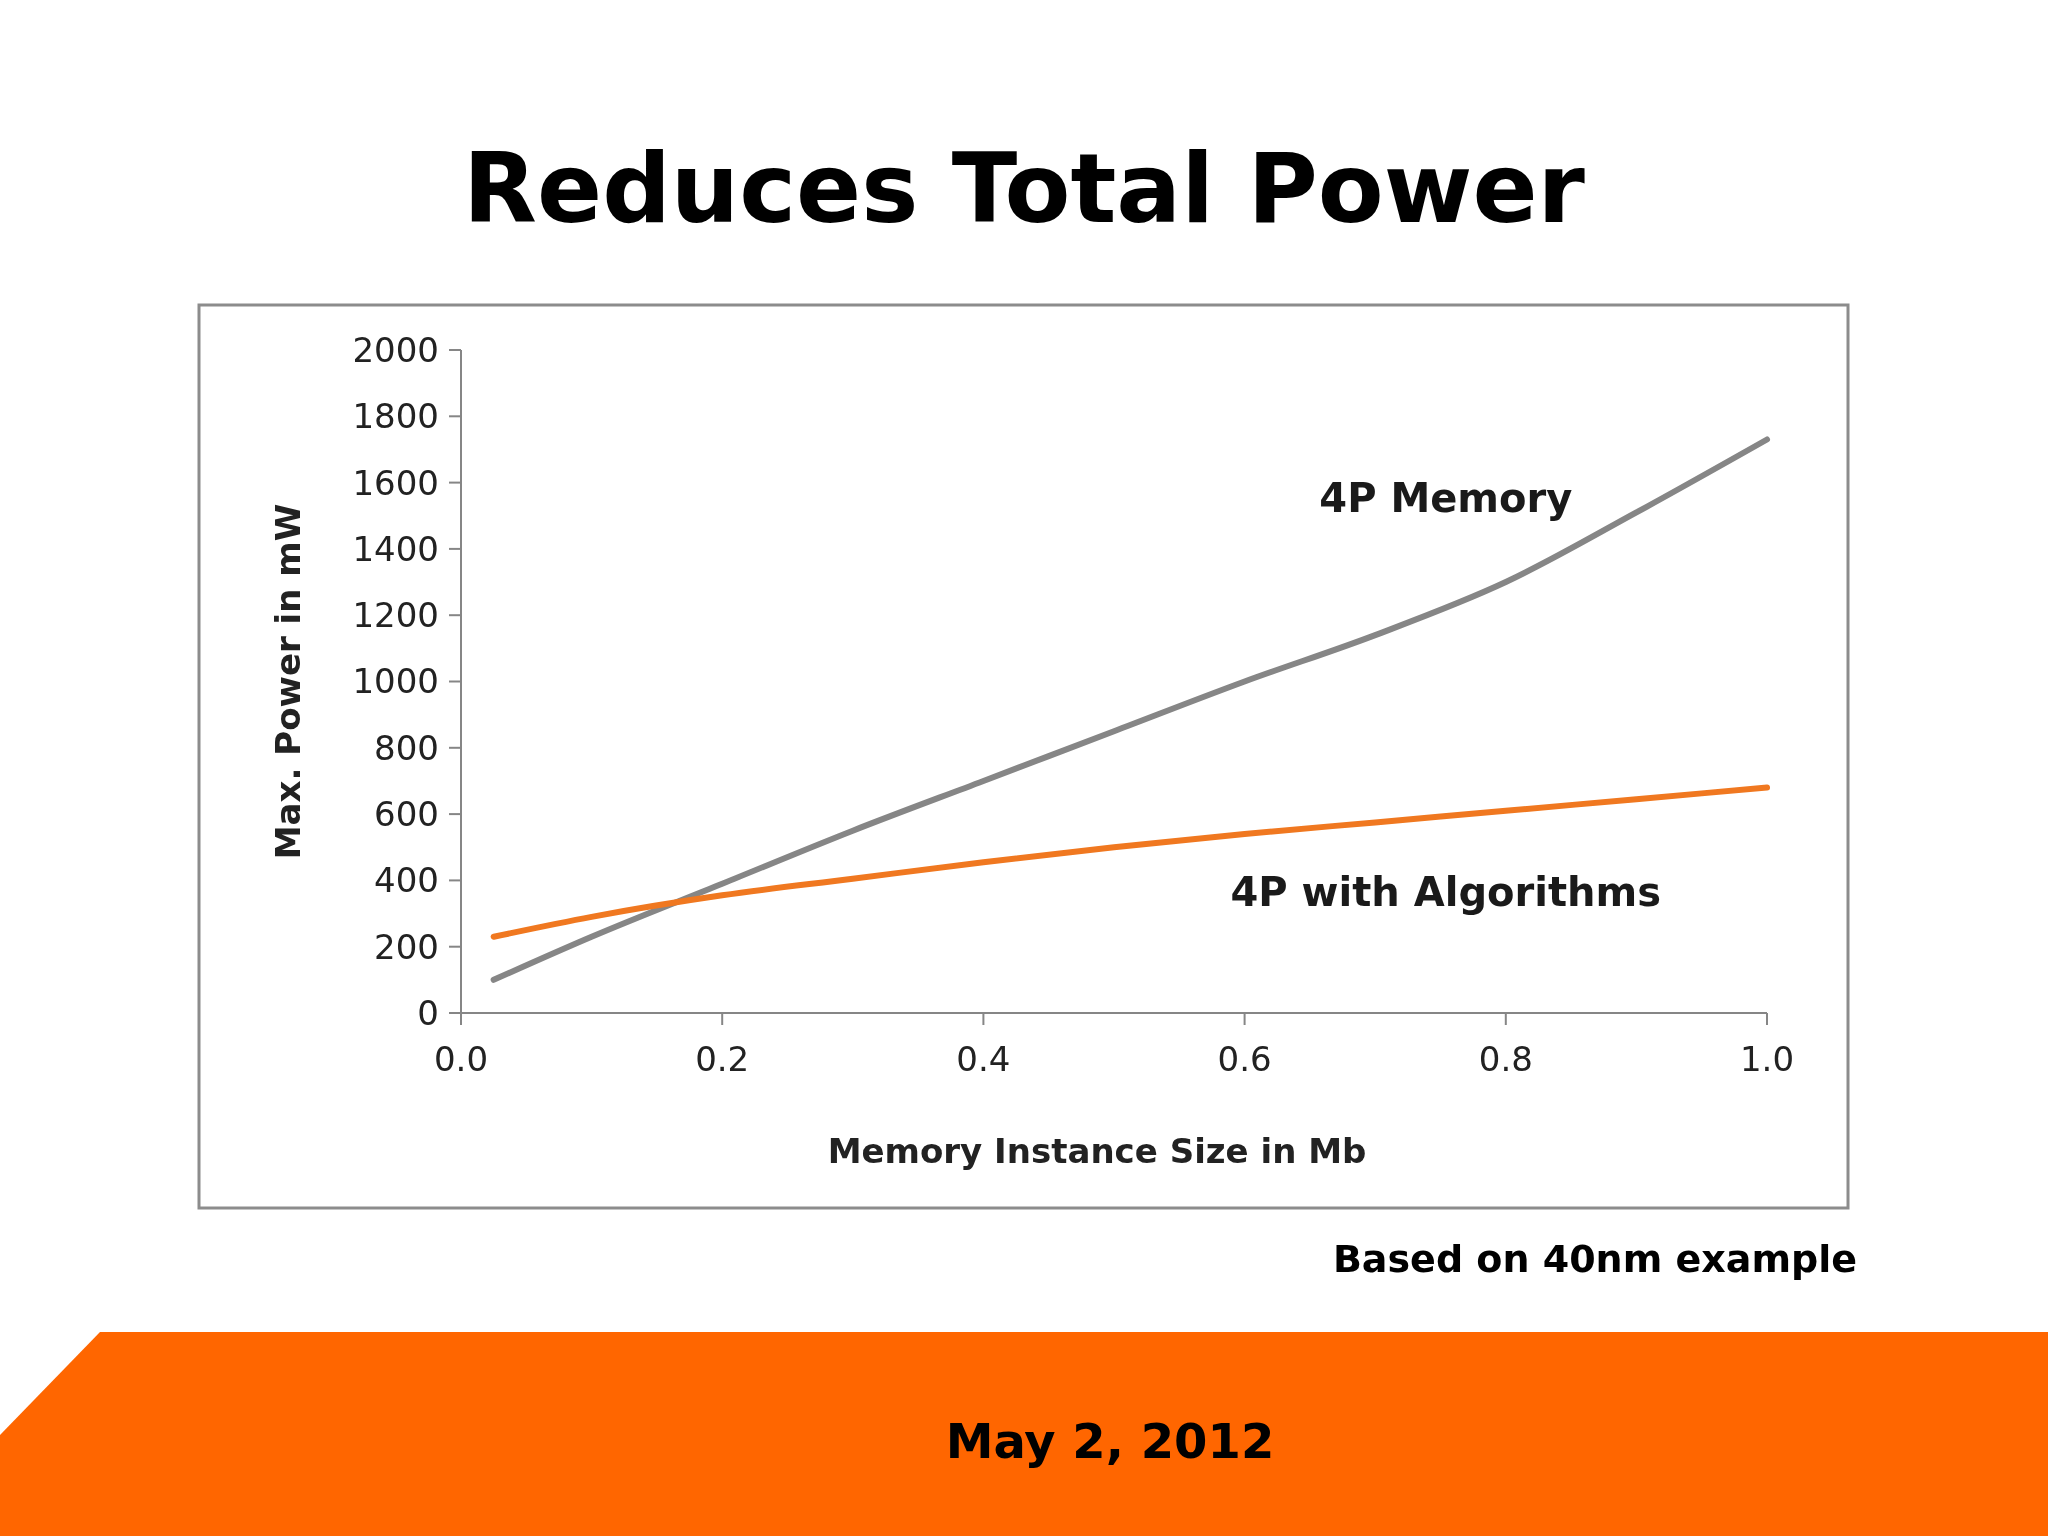 The height and width of the screenshot is (1536, 2048). What do you see at coordinates (722, 1059) in the screenshot?
I see `x-tick-label: 0.2` at bounding box center [722, 1059].